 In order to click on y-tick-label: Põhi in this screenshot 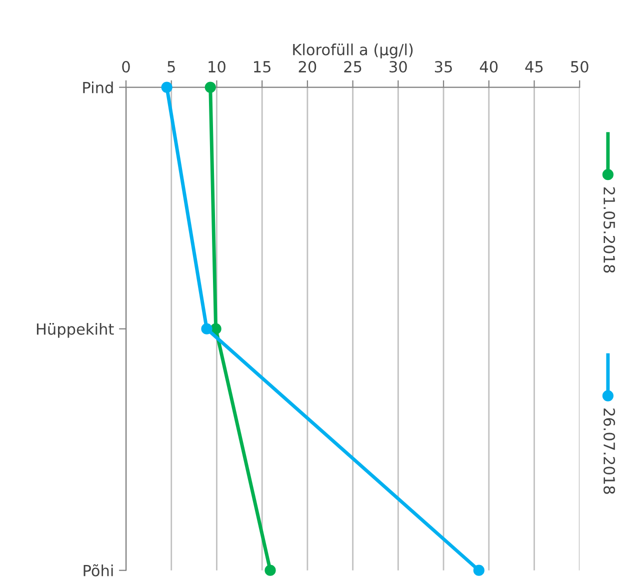, I will do `click(98, 570)`.